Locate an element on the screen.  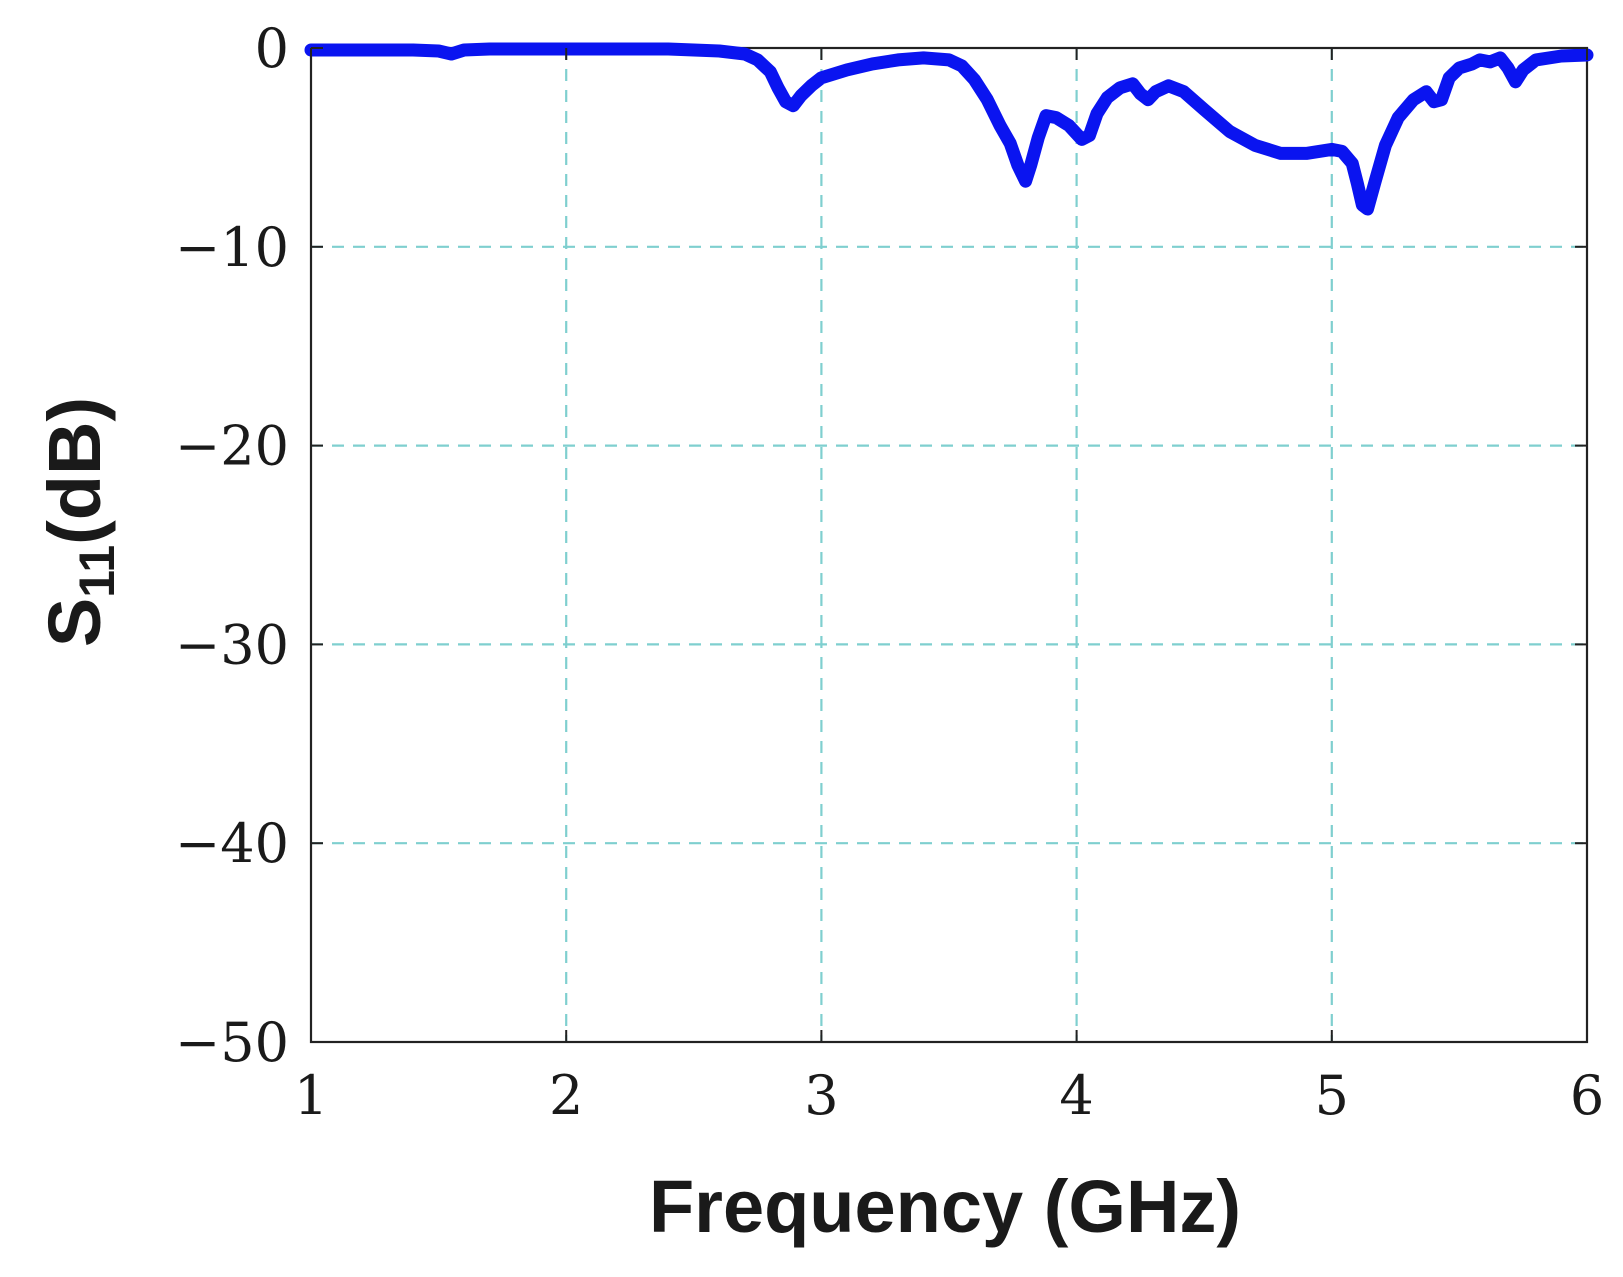
series-group is located at coordinates (949, 129).